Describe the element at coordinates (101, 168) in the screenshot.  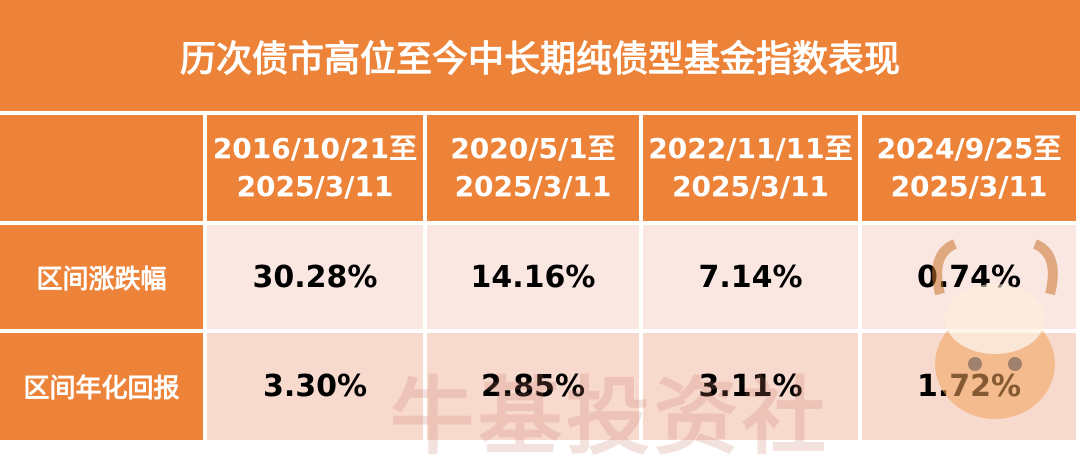
I see `corner-cell` at that location.